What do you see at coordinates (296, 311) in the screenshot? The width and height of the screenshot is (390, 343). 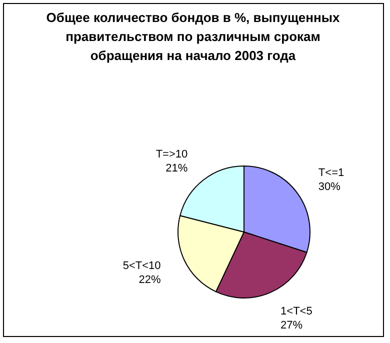 I see `slice-label: 1<T<5` at bounding box center [296, 311].